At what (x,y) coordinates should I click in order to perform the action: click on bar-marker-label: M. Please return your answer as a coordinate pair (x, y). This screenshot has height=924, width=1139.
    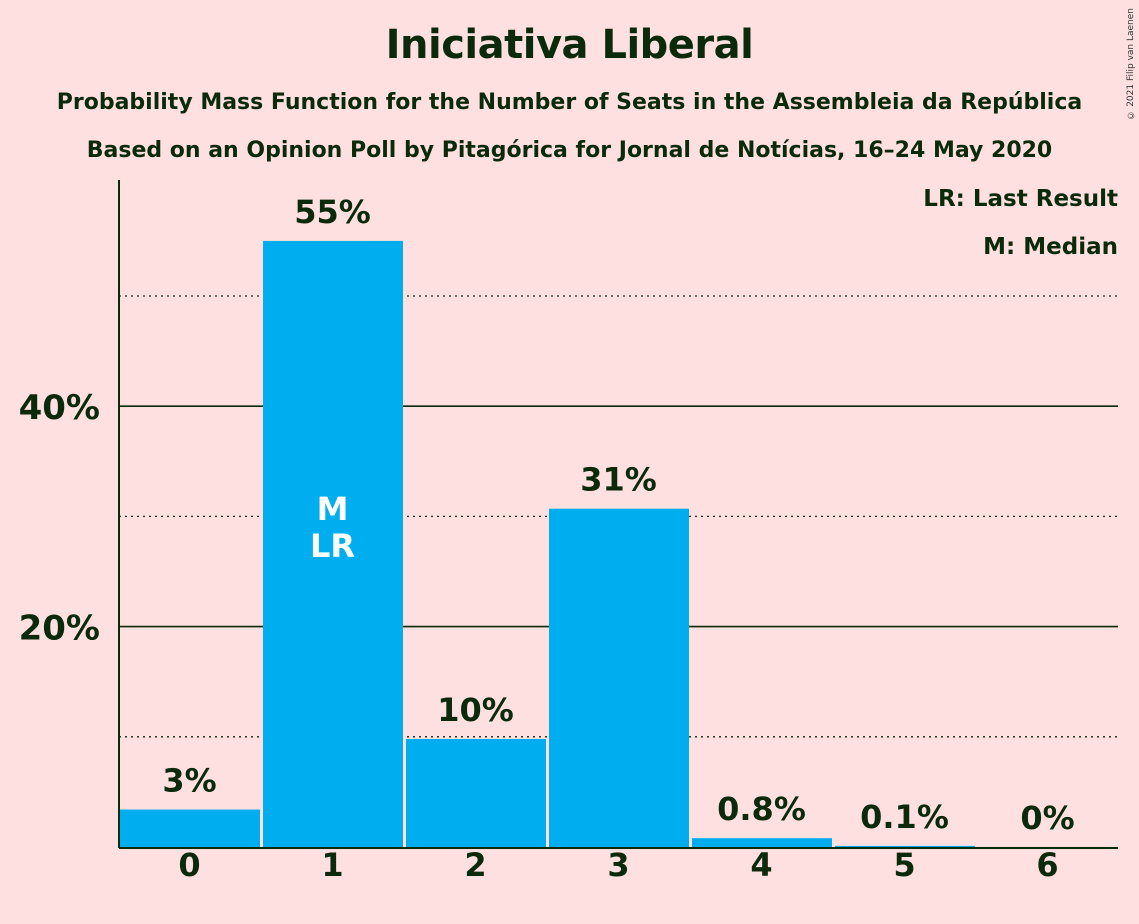
    Looking at the image, I should click on (333, 509).